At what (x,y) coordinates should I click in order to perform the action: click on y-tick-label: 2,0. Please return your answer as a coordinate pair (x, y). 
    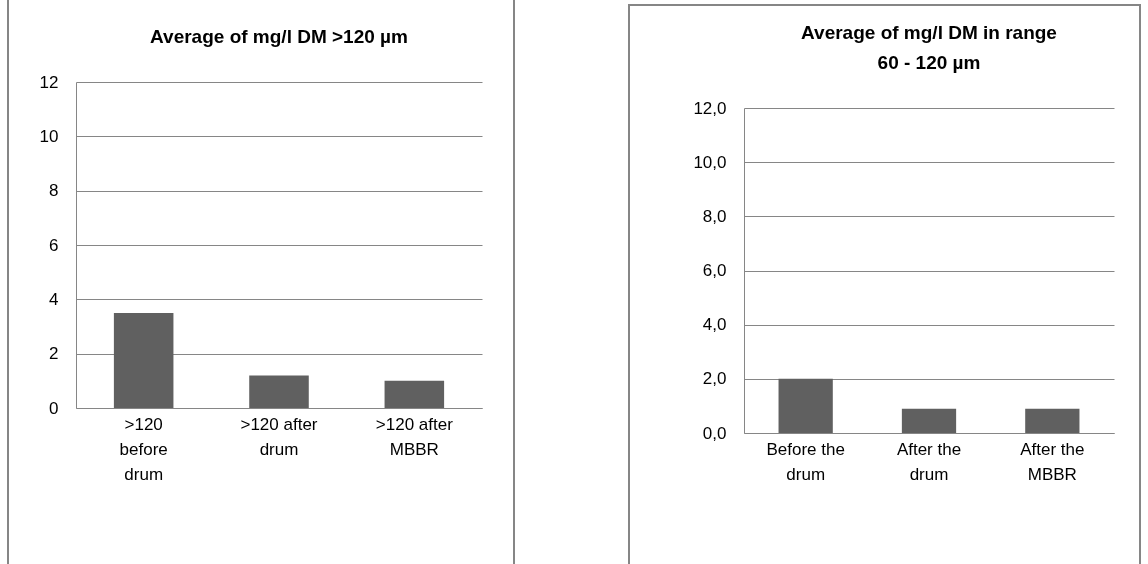
    Looking at the image, I should click on (714, 379).